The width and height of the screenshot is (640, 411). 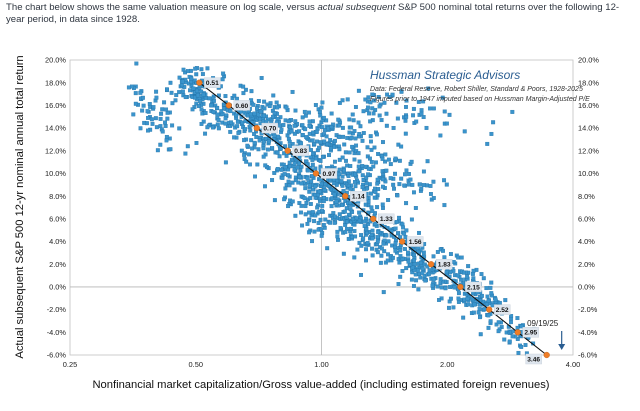 What do you see at coordinates (196, 364) in the screenshot?
I see `x-tick-label: 0.50` at bounding box center [196, 364].